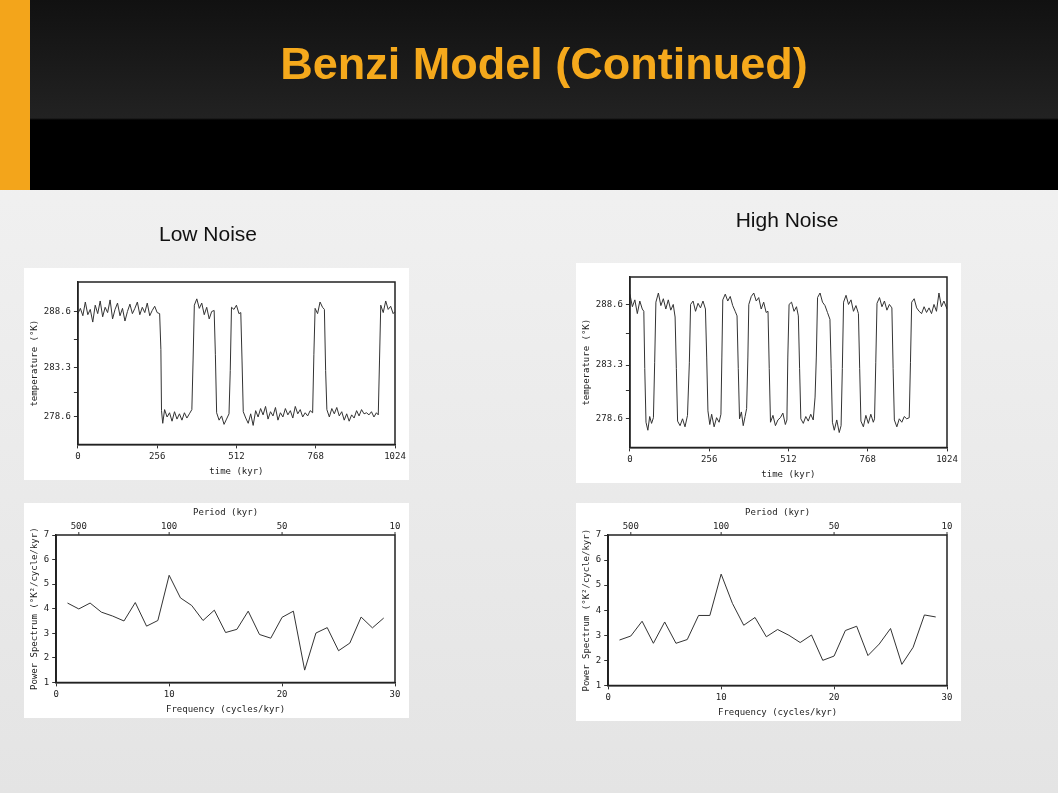 This screenshot has width=1058, height=793. Describe the element at coordinates (208, 234) in the screenshot. I see `chart-subtitle: Low Noise` at that location.